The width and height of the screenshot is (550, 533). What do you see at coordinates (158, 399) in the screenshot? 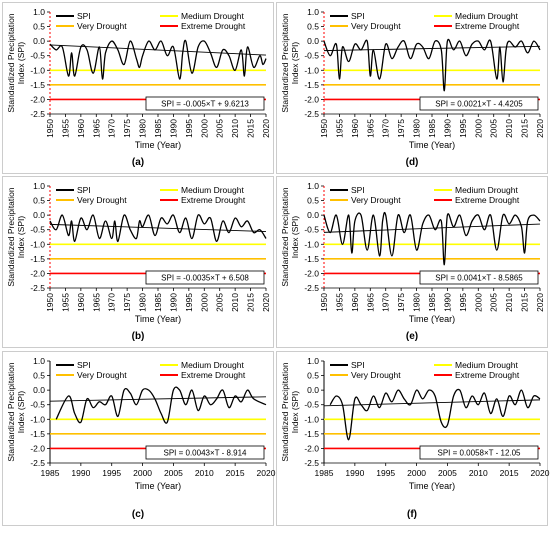
I see `trend-line` at bounding box center [158, 399].